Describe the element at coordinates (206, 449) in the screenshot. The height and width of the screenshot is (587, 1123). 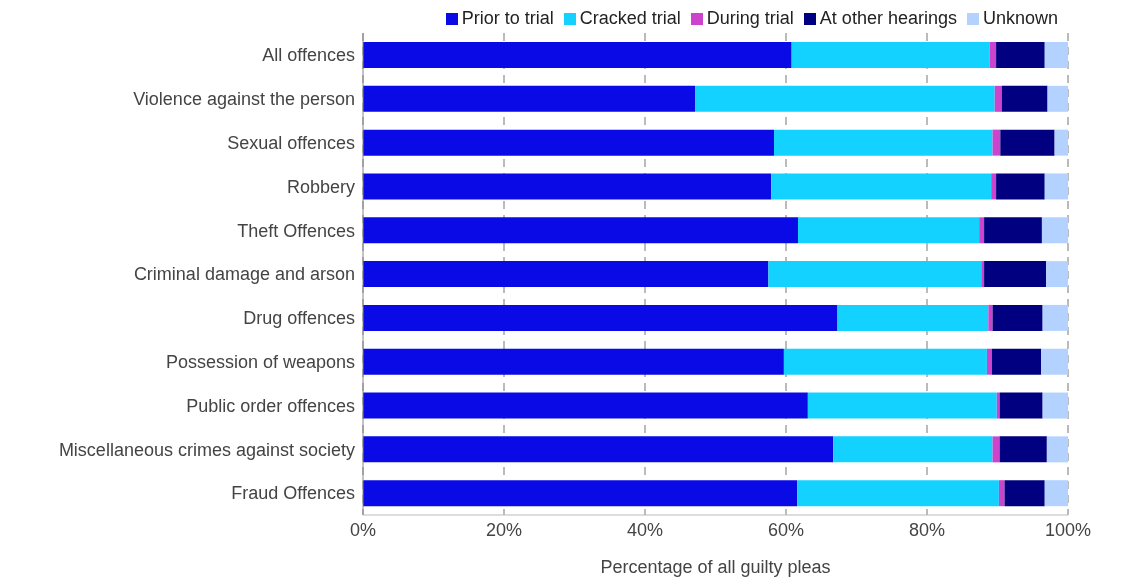
I see `y-tick-label: Miscellaneous crimes against society` at that location.